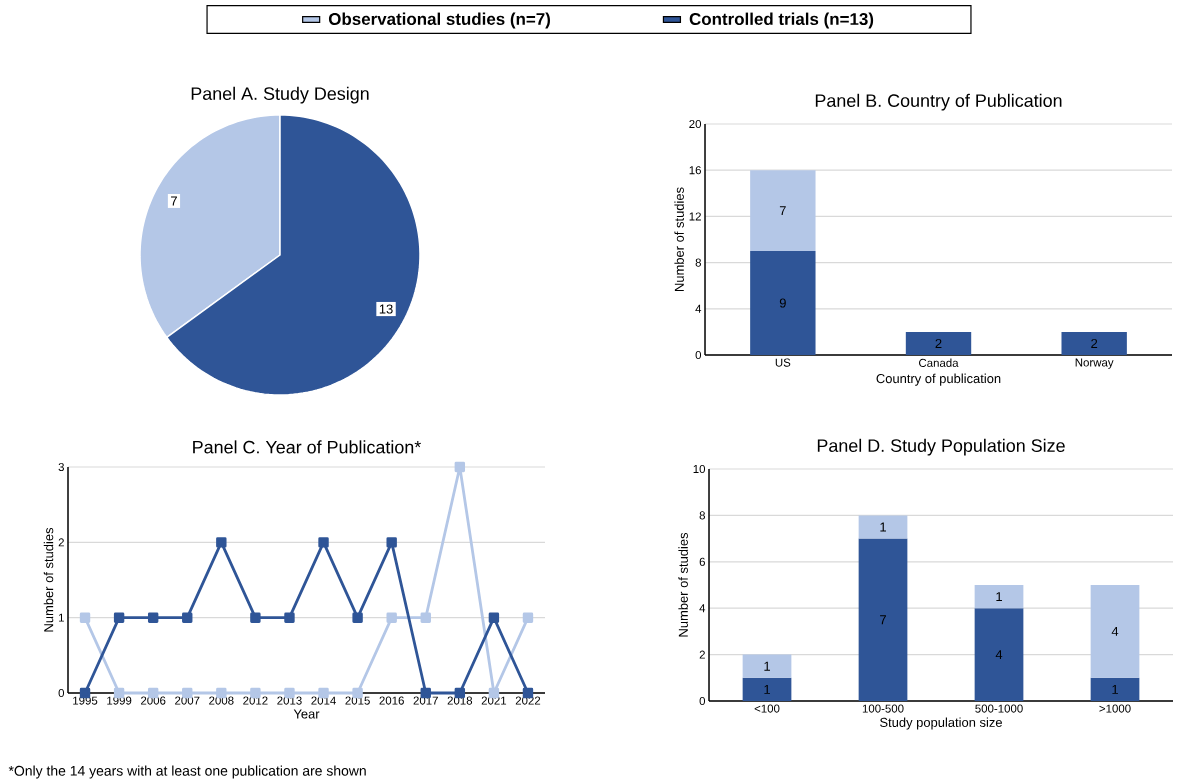  Describe the element at coordinates (941, 723) in the screenshot. I see `x-axis-title: Study population size` at that location.